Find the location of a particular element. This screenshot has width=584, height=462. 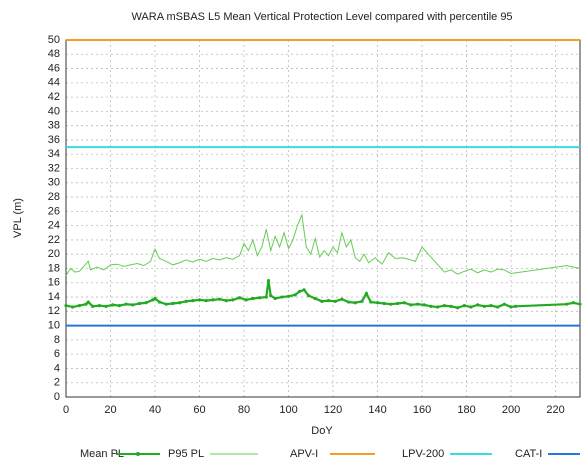

y-tick-label: 26 is located at coordinates (54, 211).